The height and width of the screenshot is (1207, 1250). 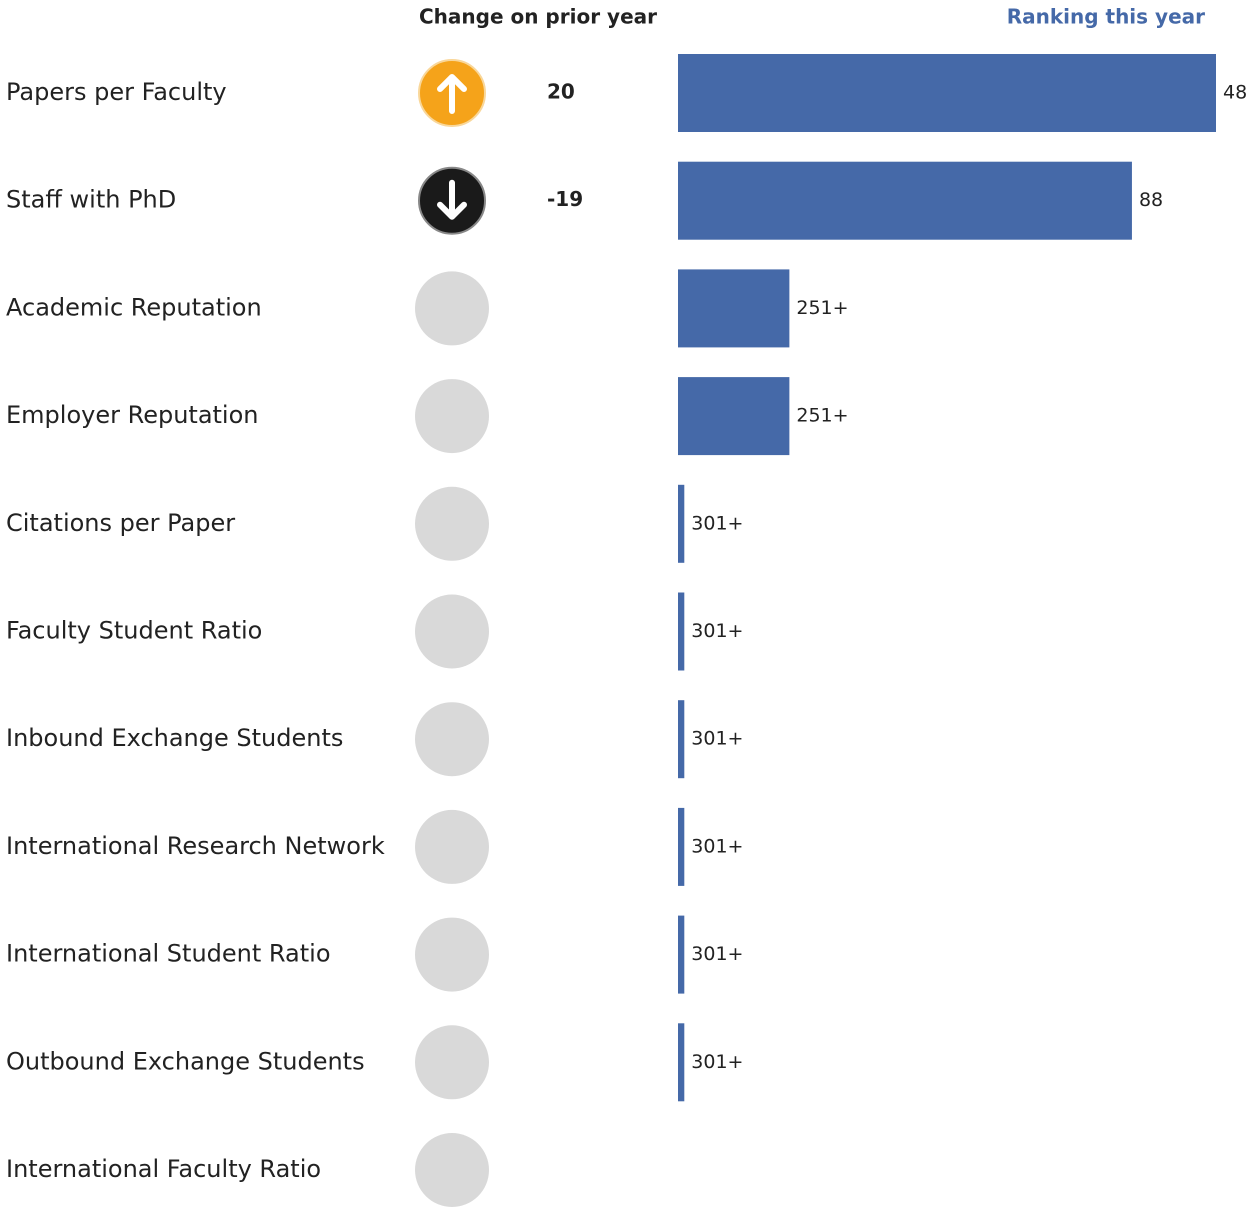 What do you see at coordinates (174, 738) in the screenshot?
I see `category-label: Inbound Exchange Students` at bounding box center [174, 738].